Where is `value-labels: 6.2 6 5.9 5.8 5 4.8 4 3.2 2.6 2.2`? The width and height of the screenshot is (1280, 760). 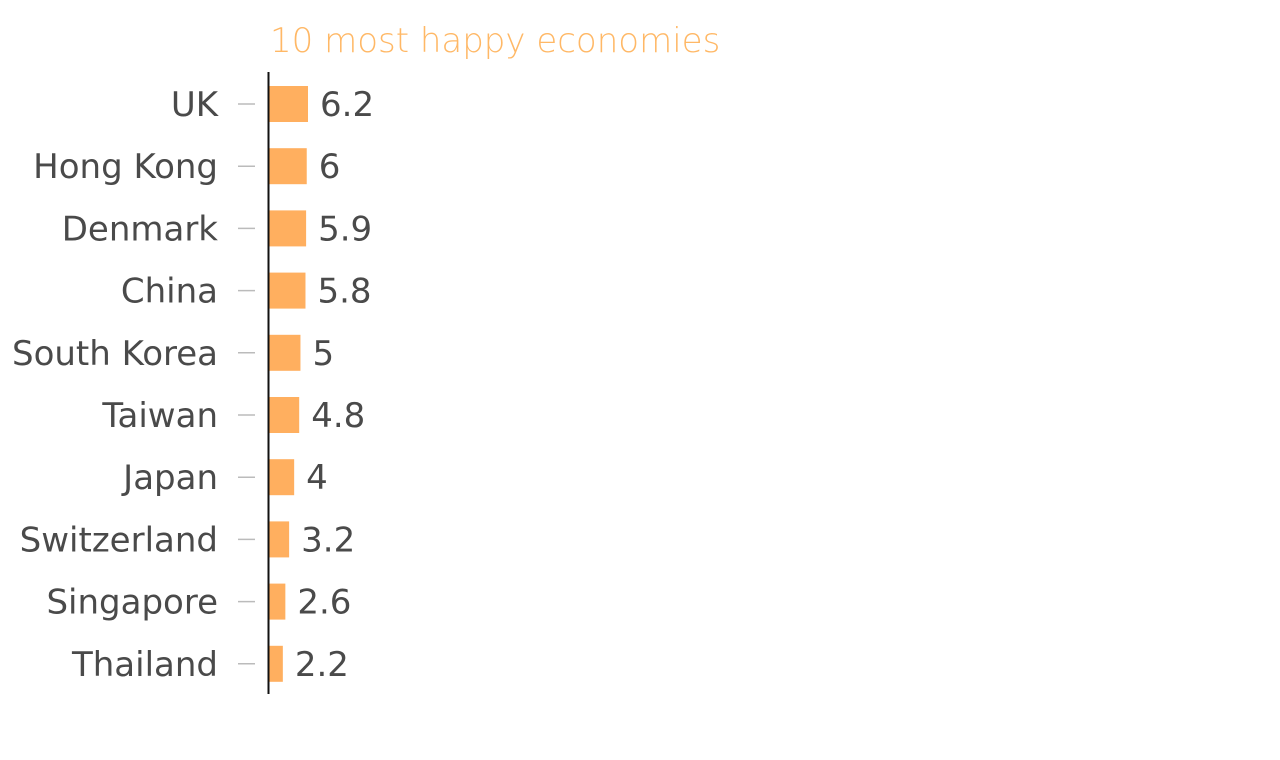
value-labels: 6.2 6 5.9 5.8 5 4.8 4 3.2 2.6 2.2 is located at coordinates (334, 385).